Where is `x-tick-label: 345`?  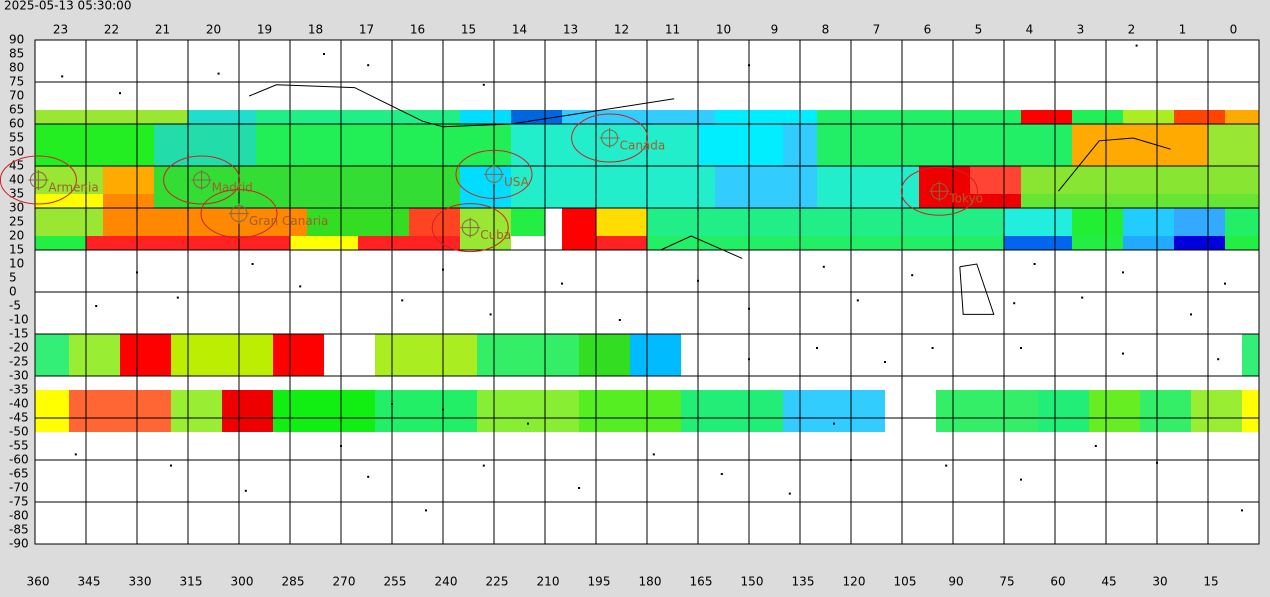
x-tick-label: 345 is located at coordinates (89, 582).